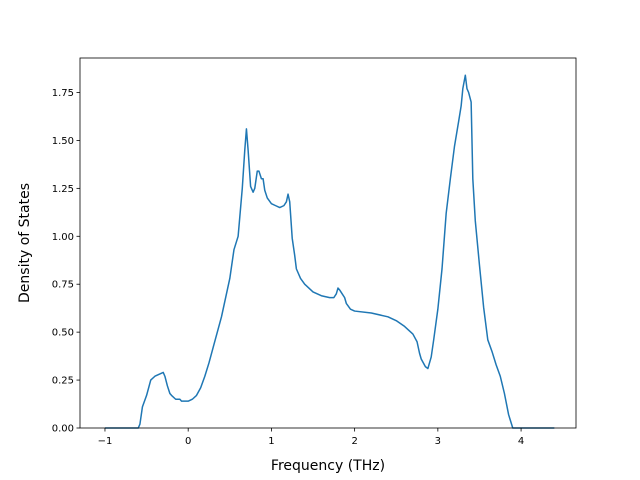  I want to click on x-axis-ticks: −1 0 1 2 3 4, so click(311, 437).